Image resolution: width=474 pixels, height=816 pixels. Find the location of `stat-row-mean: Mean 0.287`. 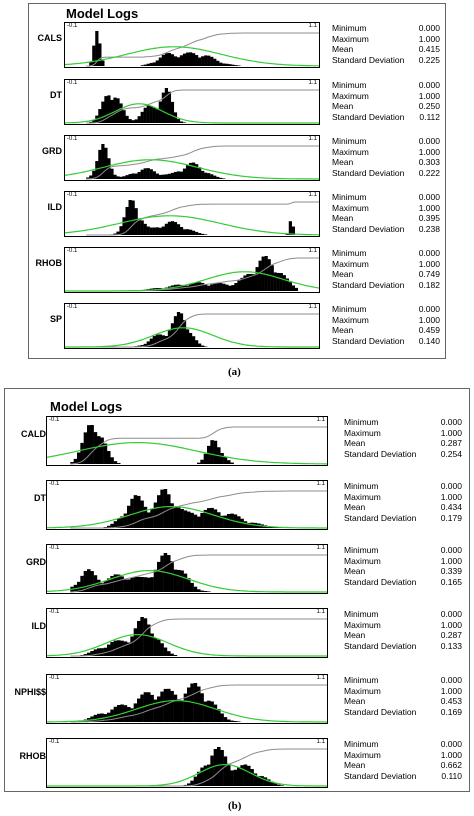

stat-row-mean: Mean 0.287 is located at coordinates (403, 635).